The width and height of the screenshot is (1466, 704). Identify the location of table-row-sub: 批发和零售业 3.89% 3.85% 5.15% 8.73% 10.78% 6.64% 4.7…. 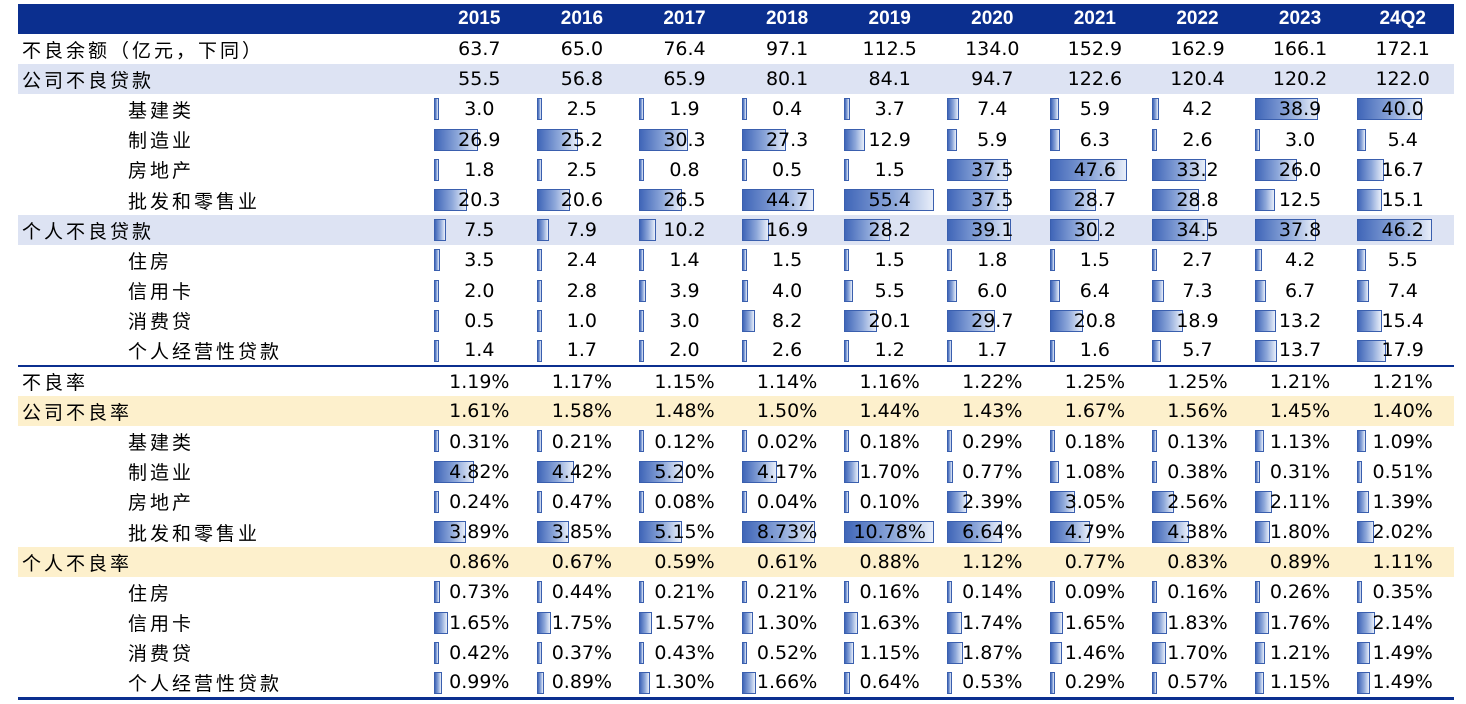
(736, 532).